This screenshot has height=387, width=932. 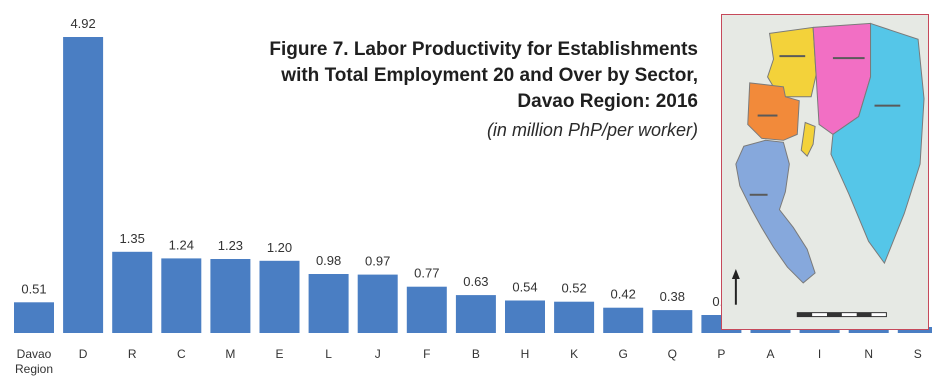 What do you see at coordinates (773, 111) in the screenshot?
I see `map-region-west` at bounding box center [773, 111].